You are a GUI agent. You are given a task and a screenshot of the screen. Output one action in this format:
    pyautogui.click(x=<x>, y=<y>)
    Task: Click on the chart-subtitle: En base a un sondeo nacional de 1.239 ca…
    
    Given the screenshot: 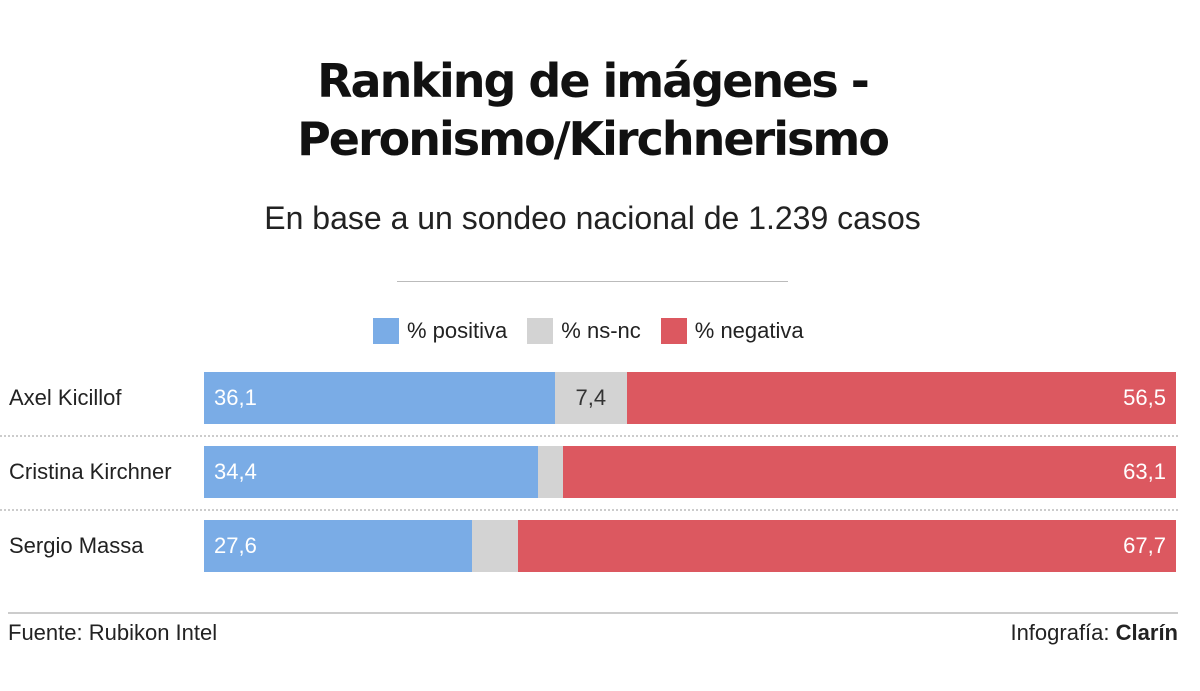 What is the action you would take?
    pyautogui.click(x=592, y=218)
    